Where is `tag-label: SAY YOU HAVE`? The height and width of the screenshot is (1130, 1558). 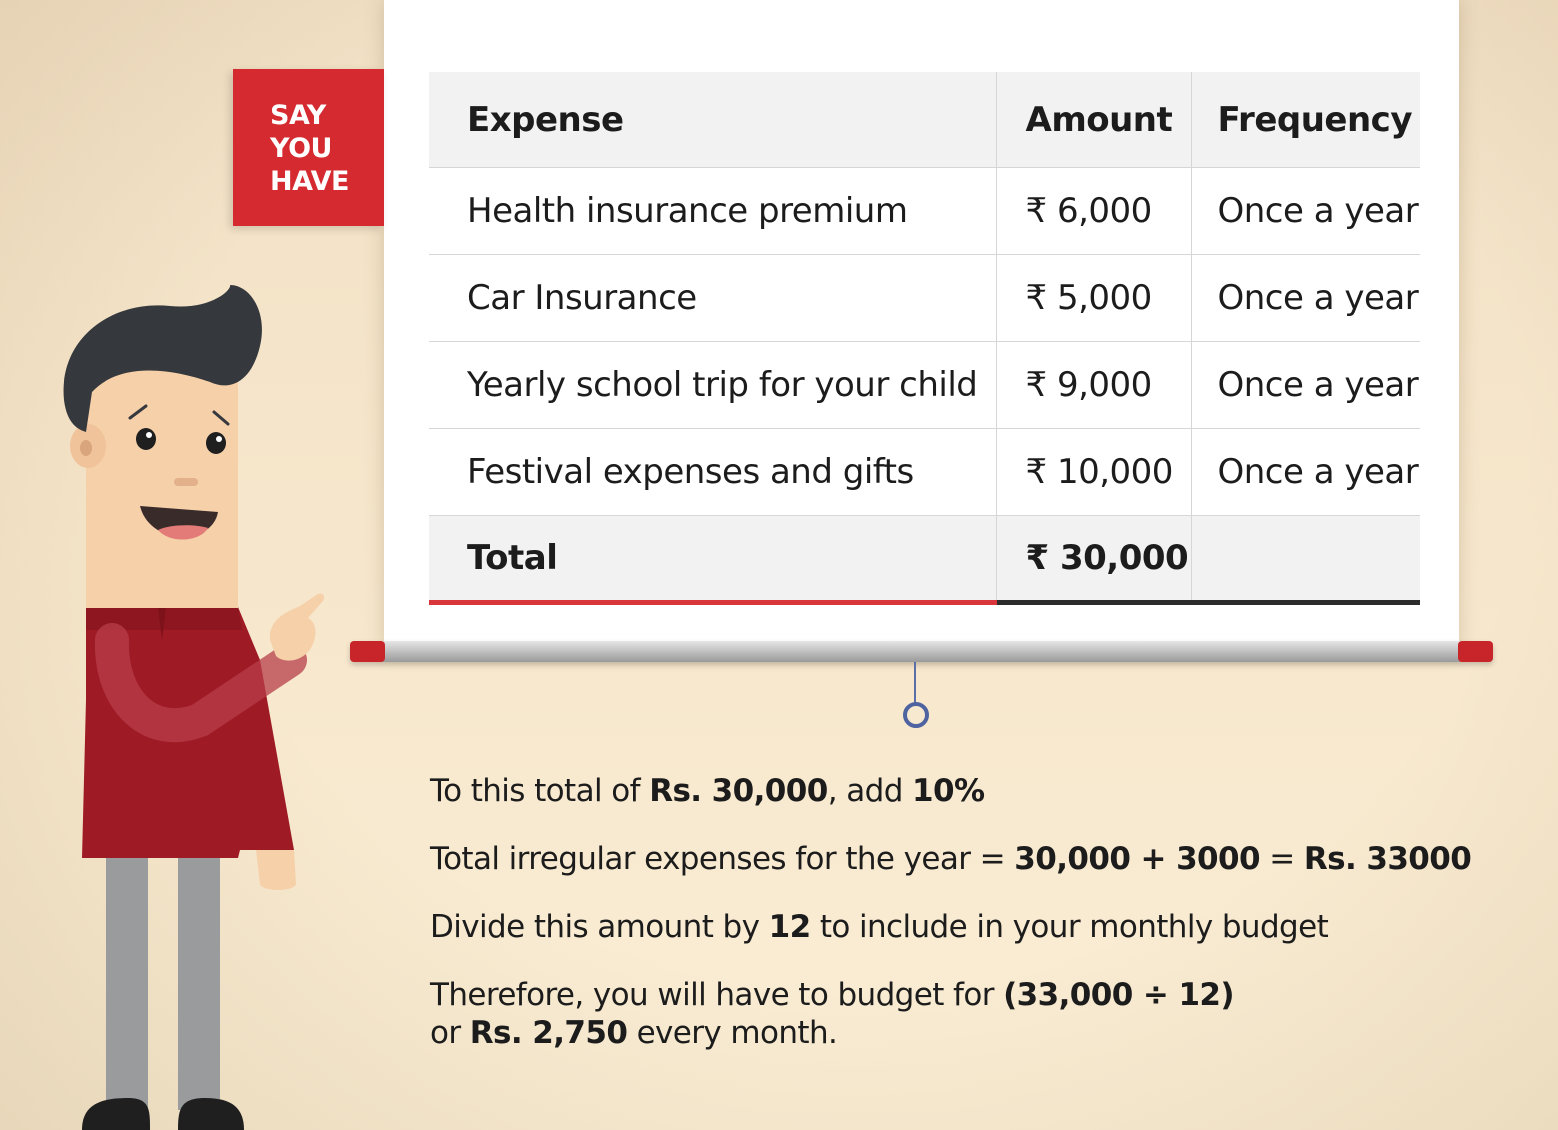
tag-label: SAY YOU HAVE is located at coordinates (310, 148).